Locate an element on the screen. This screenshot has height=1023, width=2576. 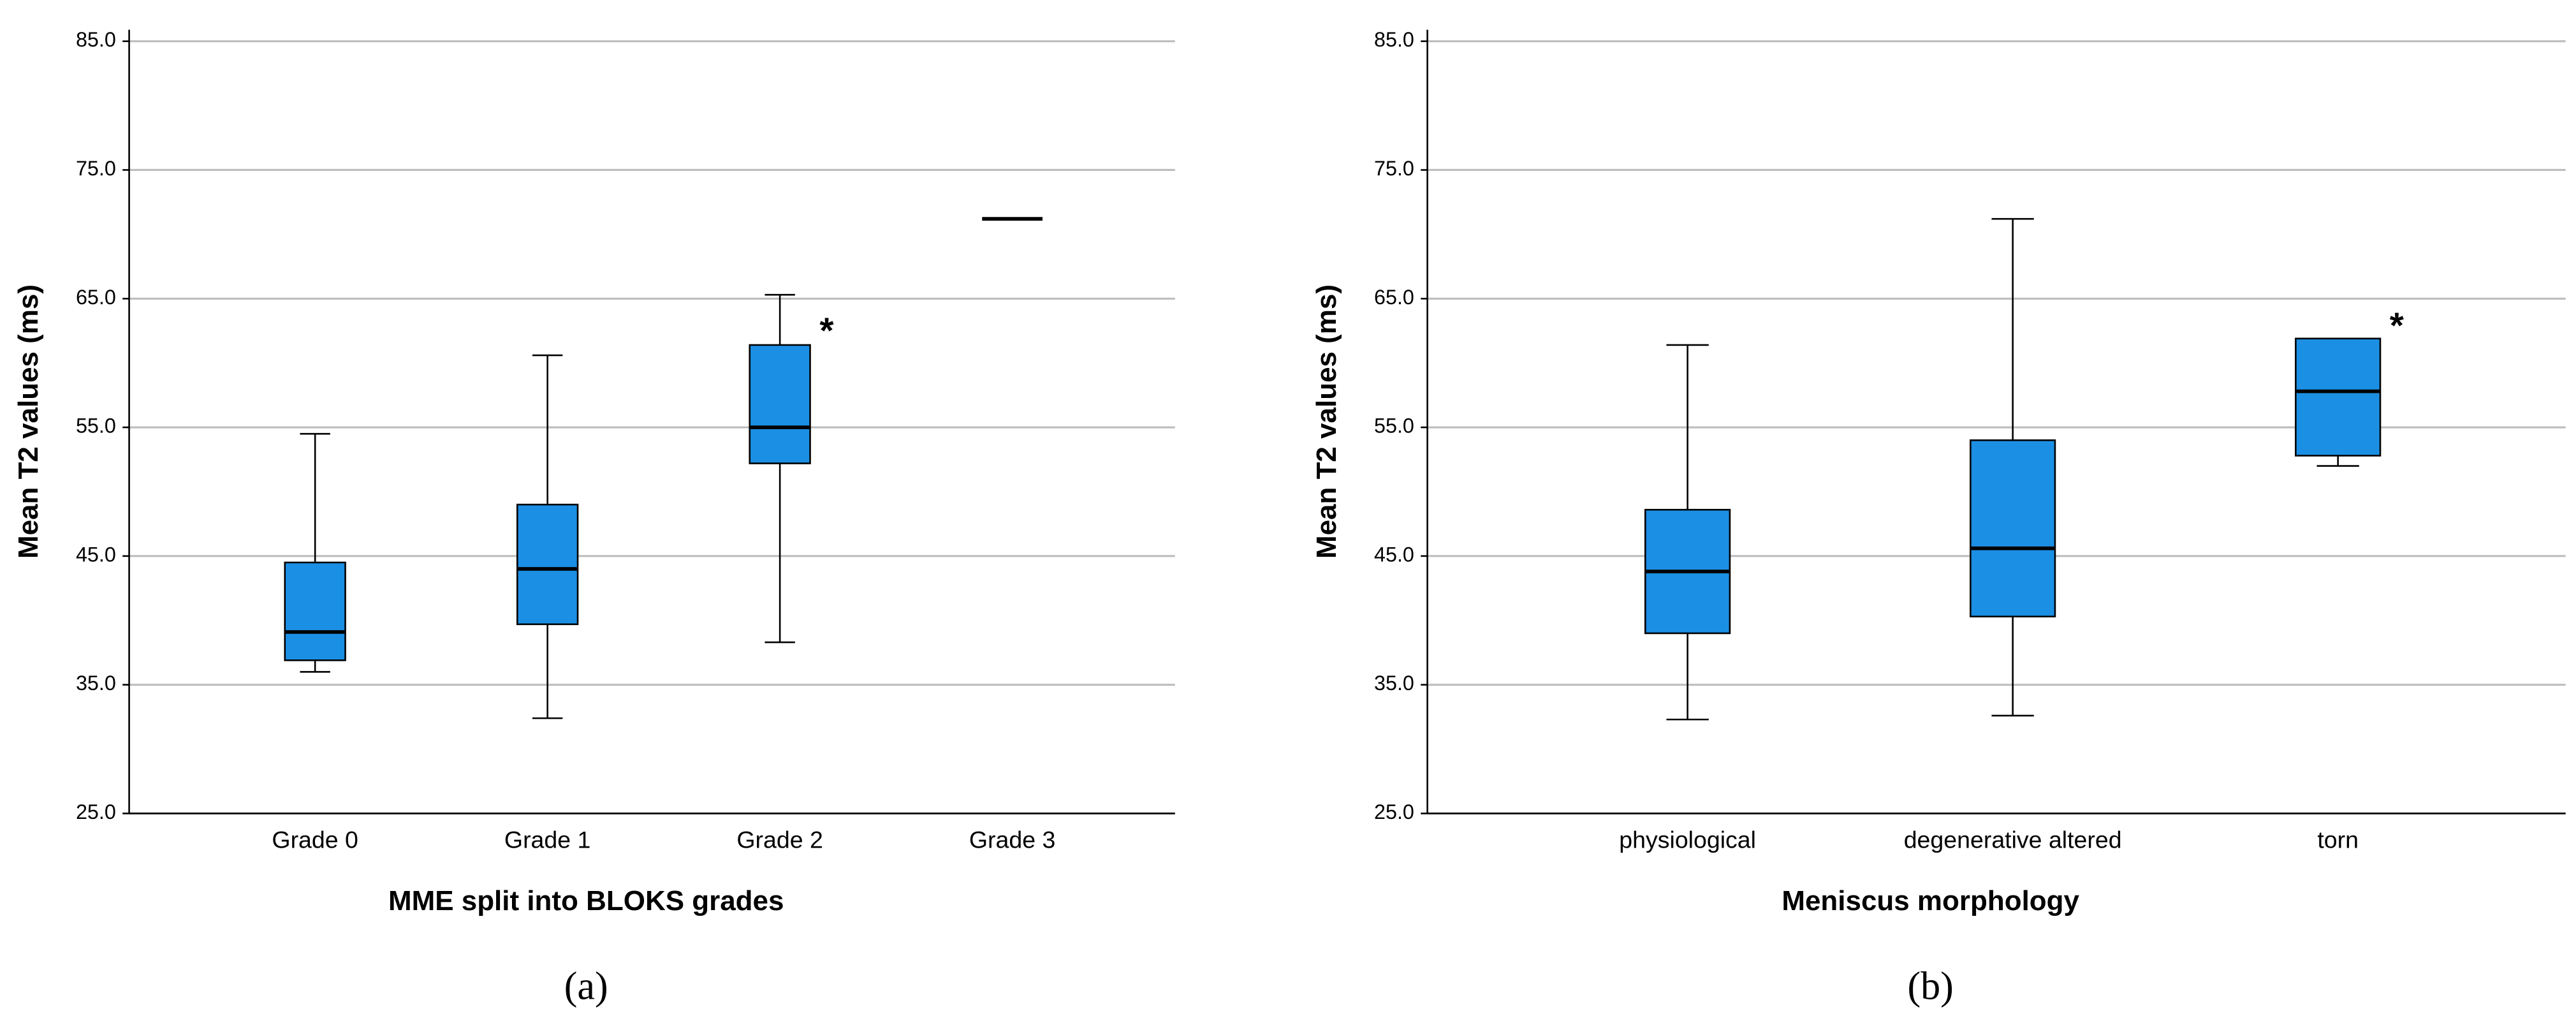
x-axis-title: MME split into BLOKS grades is located at coordinates (586, 900).